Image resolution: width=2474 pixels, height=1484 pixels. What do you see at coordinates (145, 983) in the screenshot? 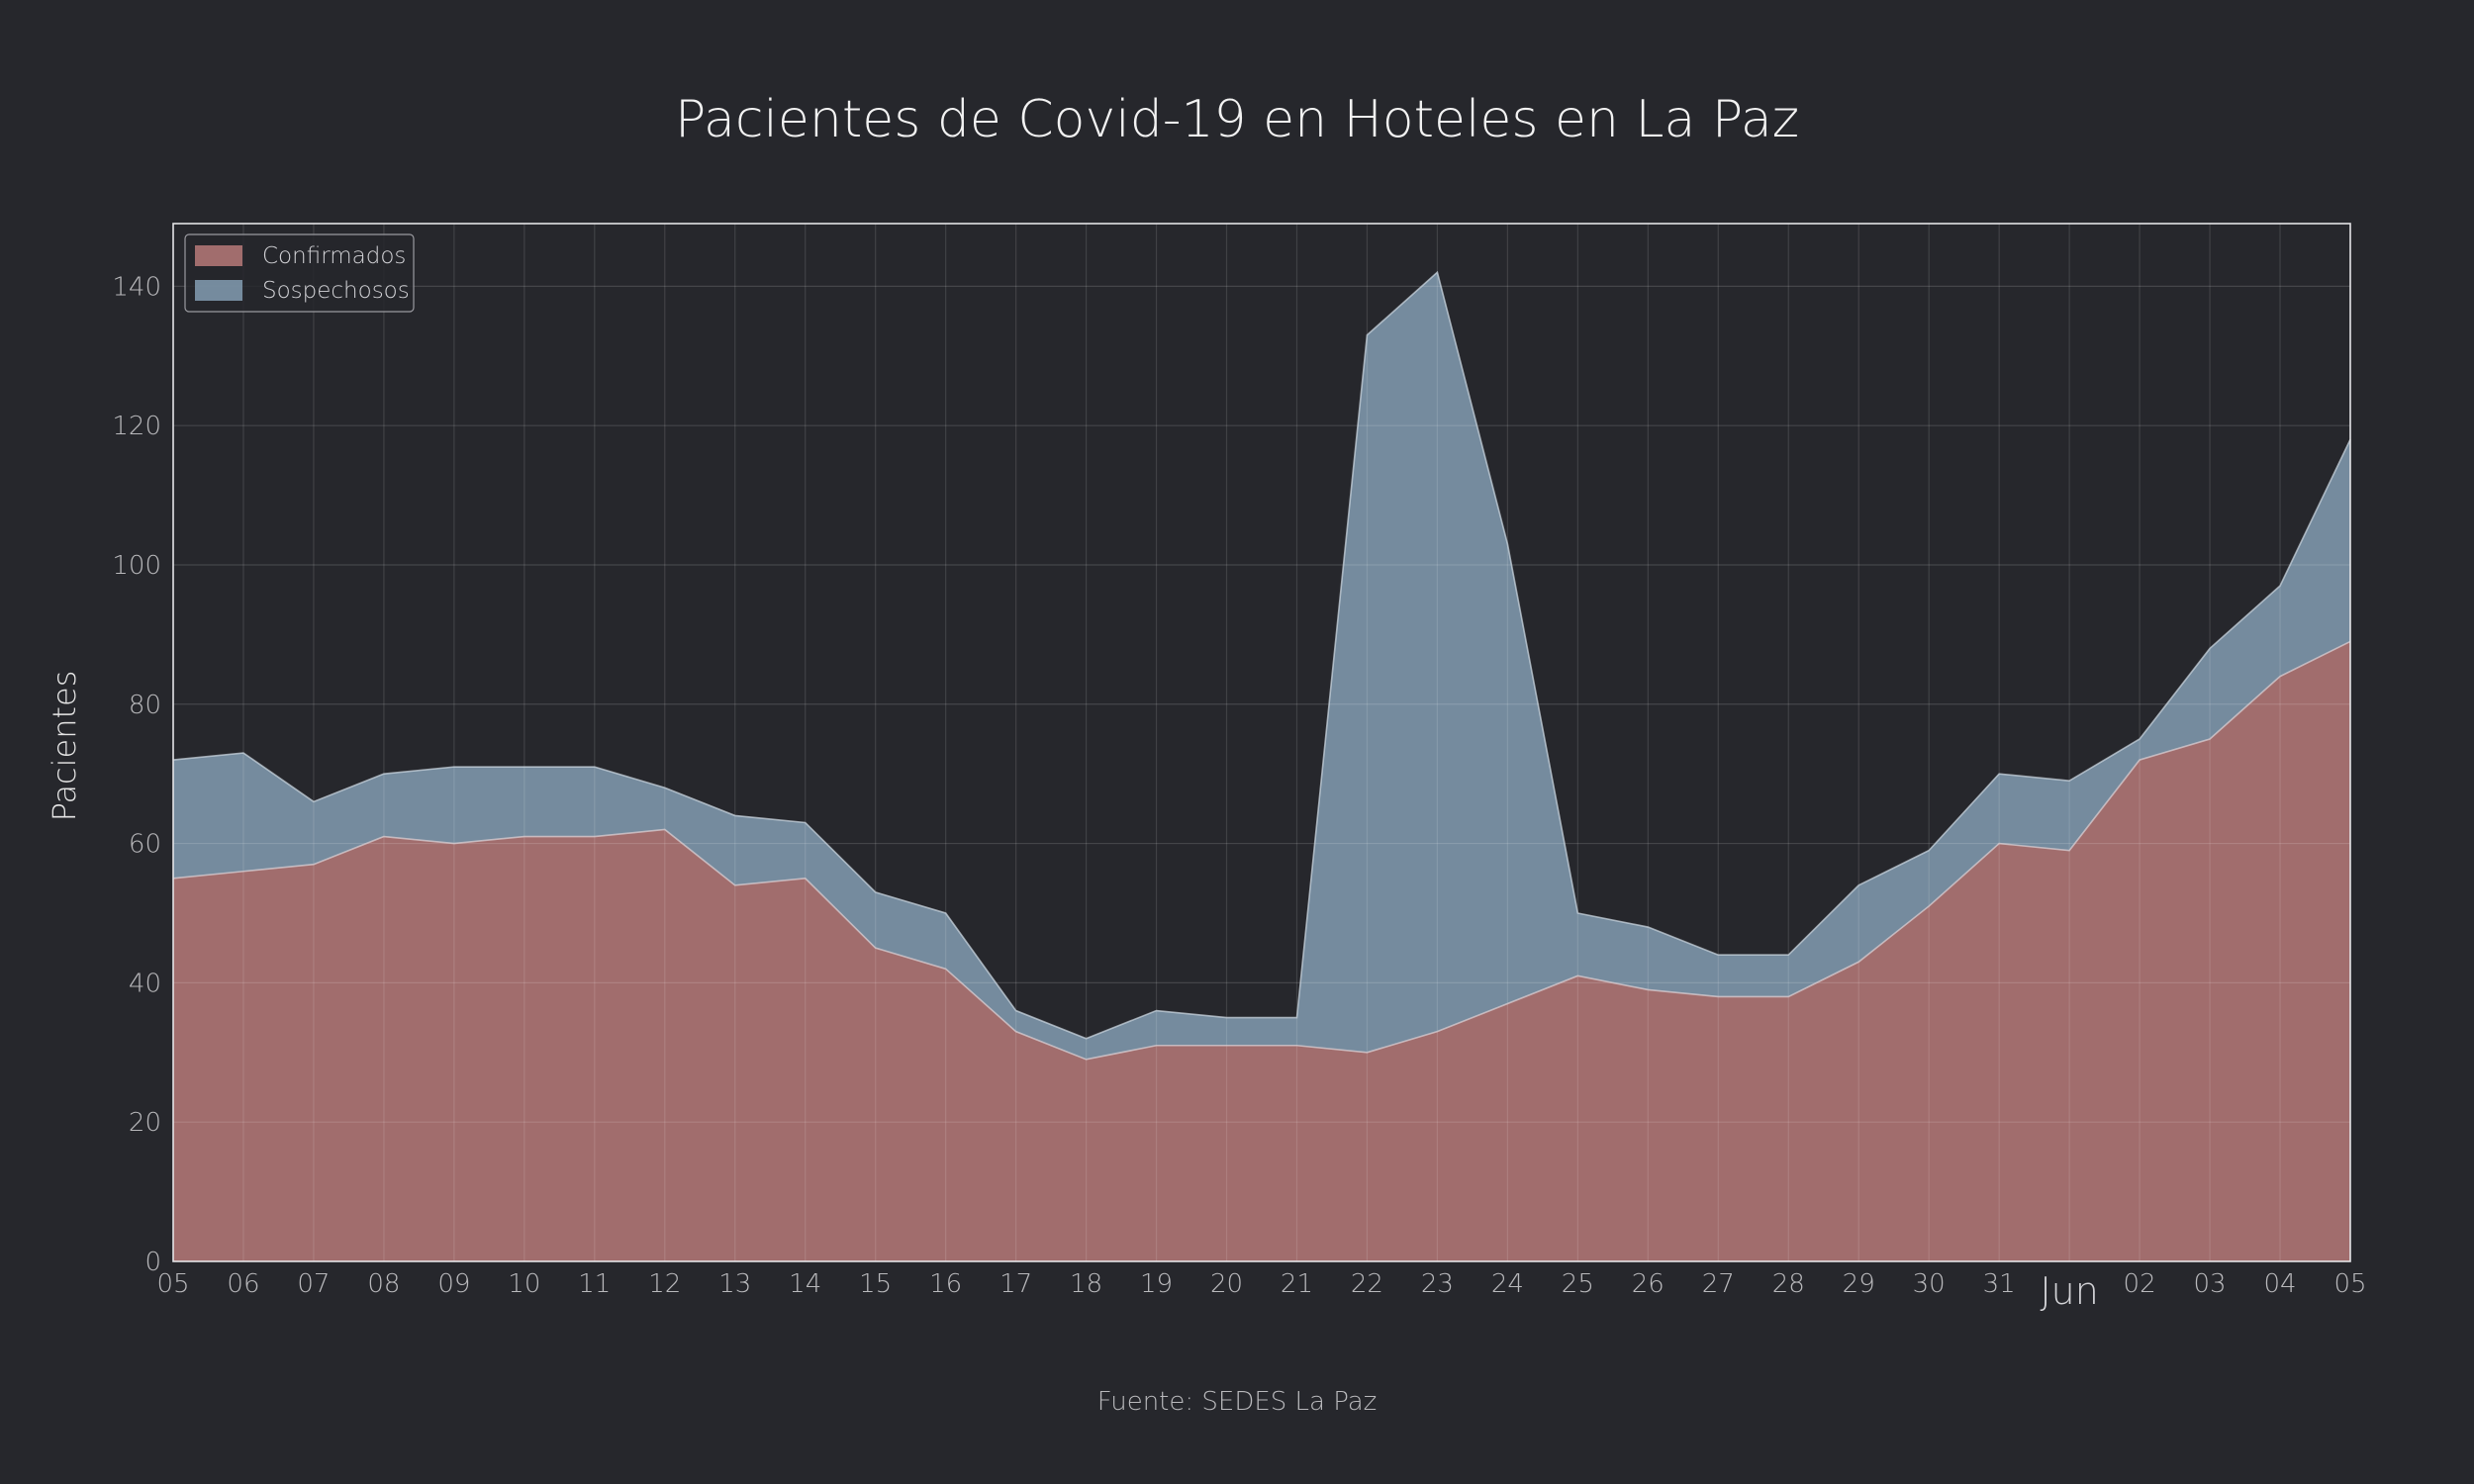
I see `y-tick-label: 40` at bounding box center [145, 983].